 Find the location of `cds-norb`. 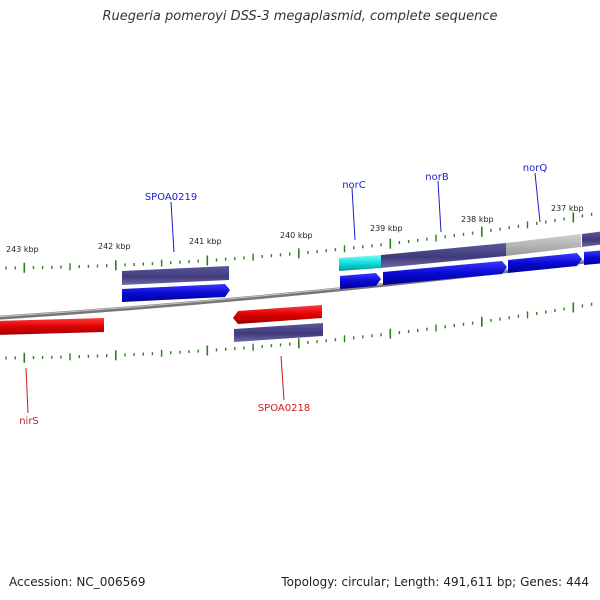

cds-norb is located at coordinates (445, 273).